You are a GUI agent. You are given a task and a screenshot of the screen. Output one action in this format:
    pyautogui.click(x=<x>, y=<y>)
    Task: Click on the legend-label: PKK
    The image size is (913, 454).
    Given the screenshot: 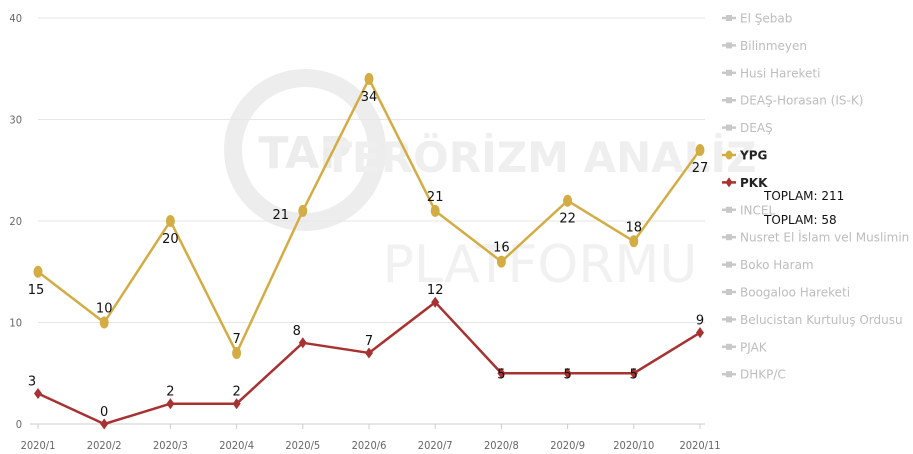 What is the action you would take?
    pyautogui.click(x=754, y=183)
    